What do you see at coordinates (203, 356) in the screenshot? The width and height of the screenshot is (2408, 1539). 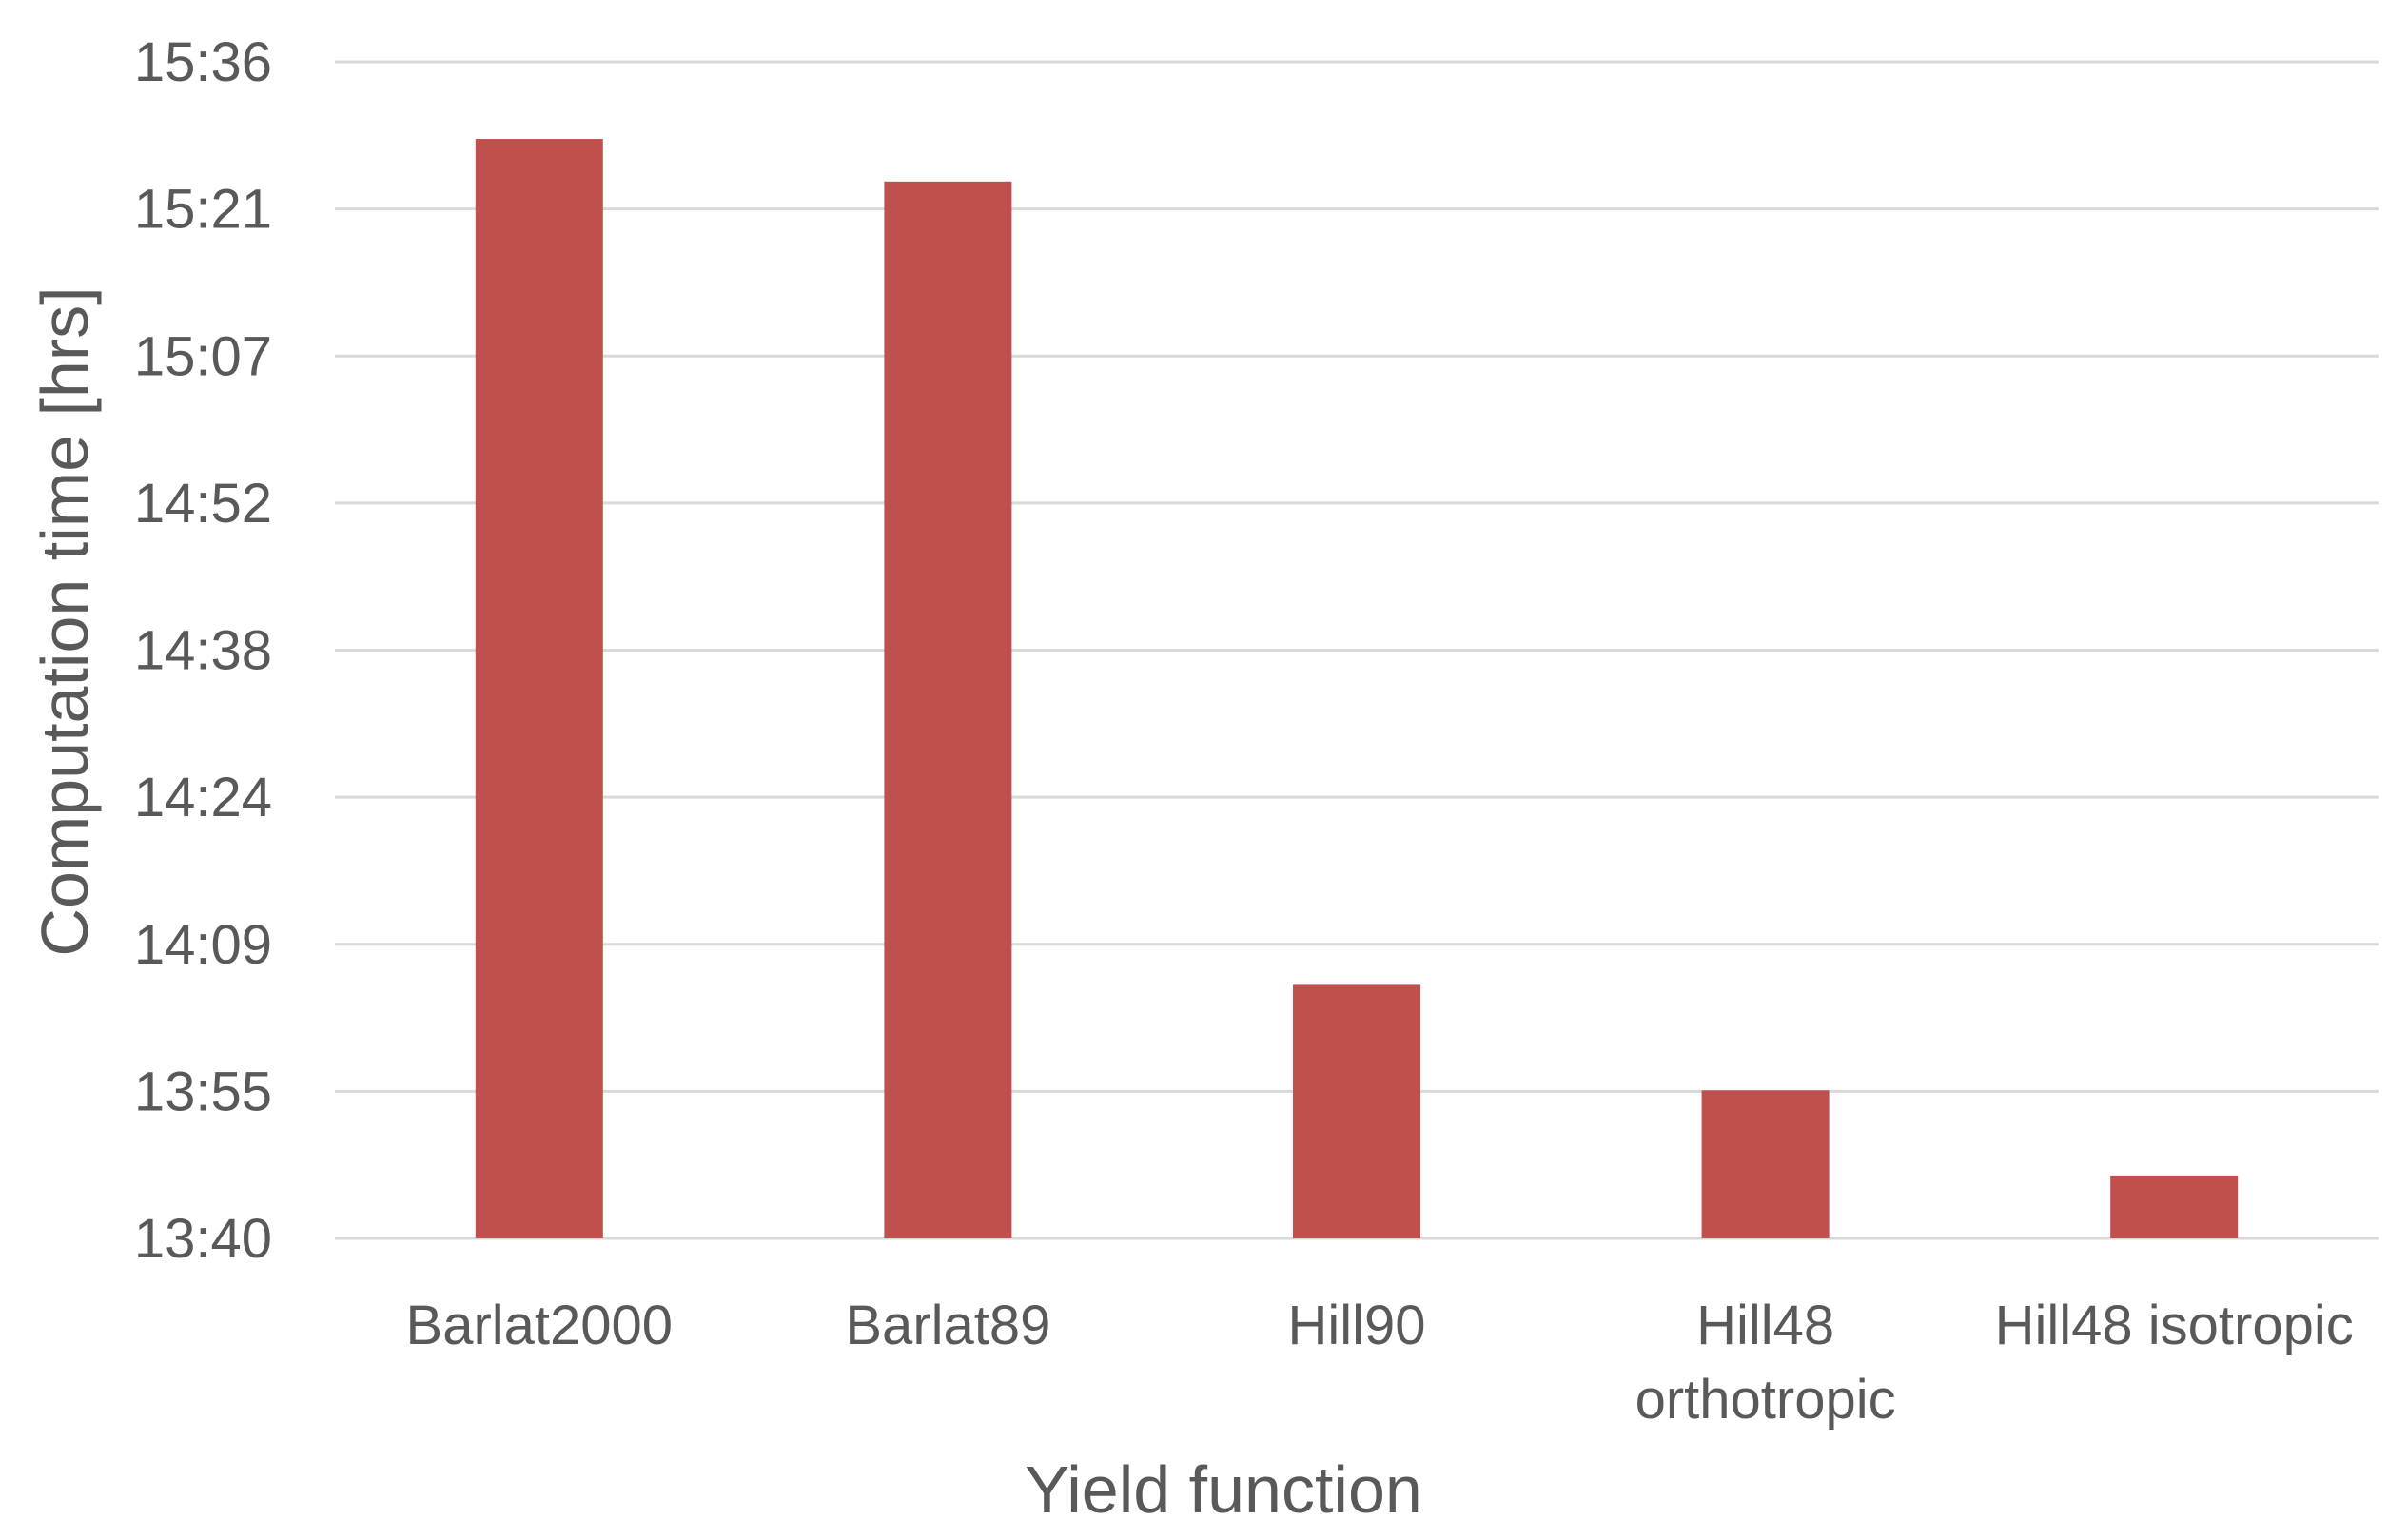 I see `y-tick-label: 15:07` at bounding box center [203, 356].